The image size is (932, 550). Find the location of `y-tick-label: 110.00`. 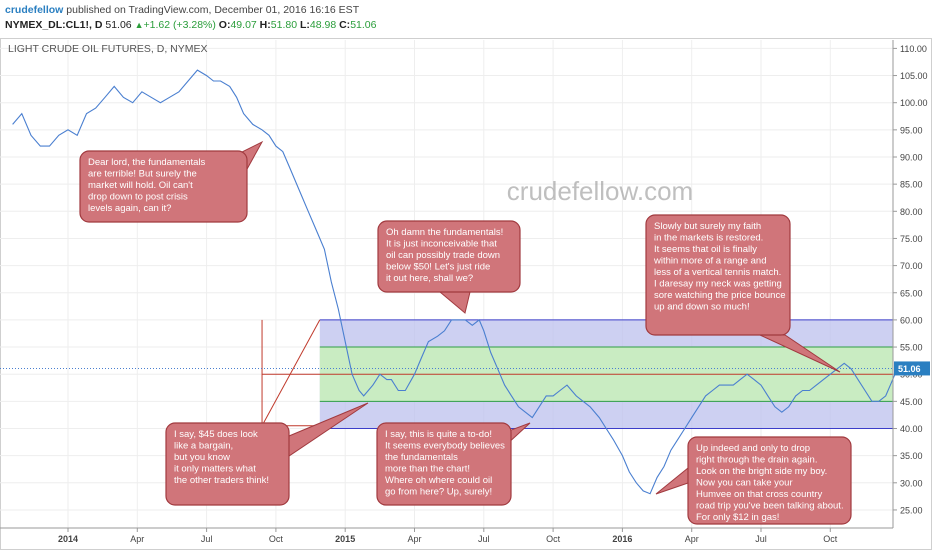

y-tick-label: 110.00 is located at coordinates (913, 49).